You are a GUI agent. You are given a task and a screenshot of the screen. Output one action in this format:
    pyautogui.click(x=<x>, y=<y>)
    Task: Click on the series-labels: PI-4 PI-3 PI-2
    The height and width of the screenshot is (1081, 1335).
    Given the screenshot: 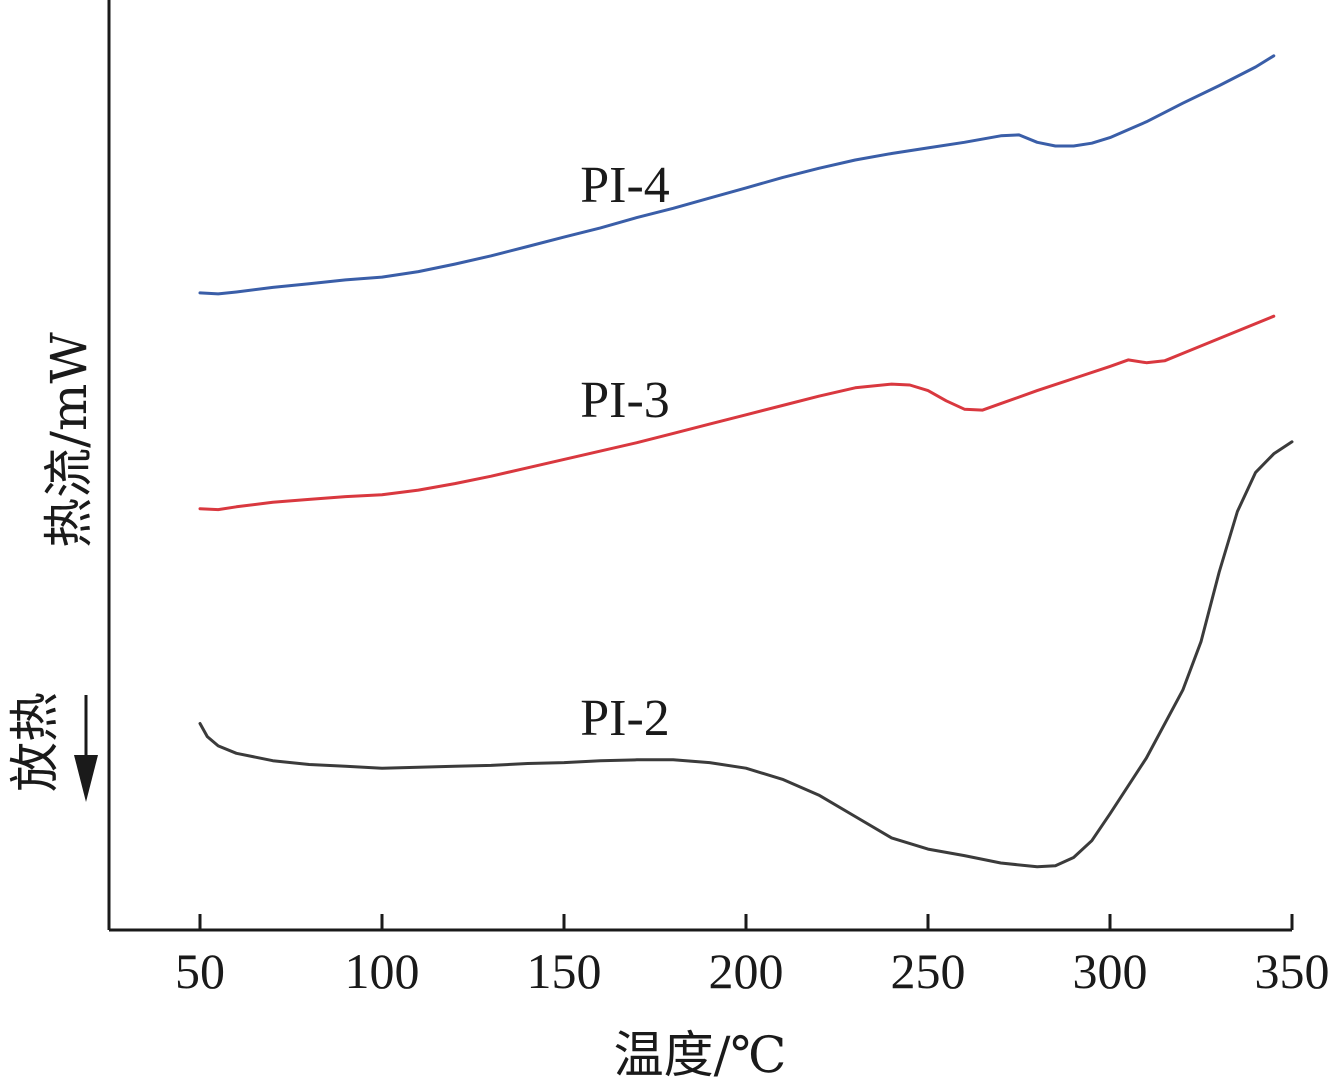 What is the action you would take?
    pyautogui.click(x=625, y=452)
    